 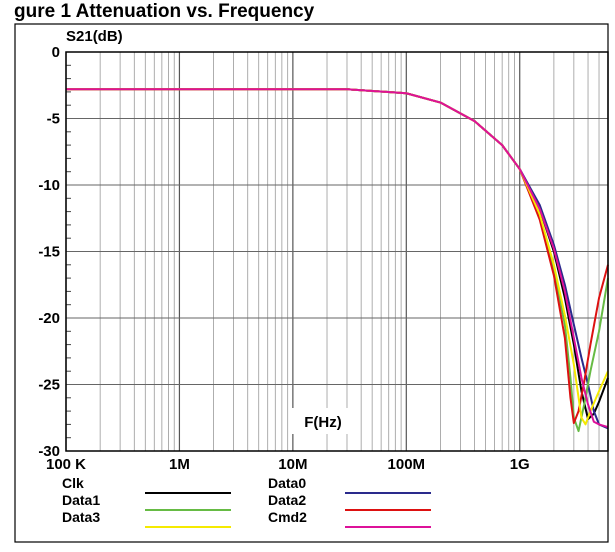 I want to click on y-tick-label: -5, so click(x=53, y=119).